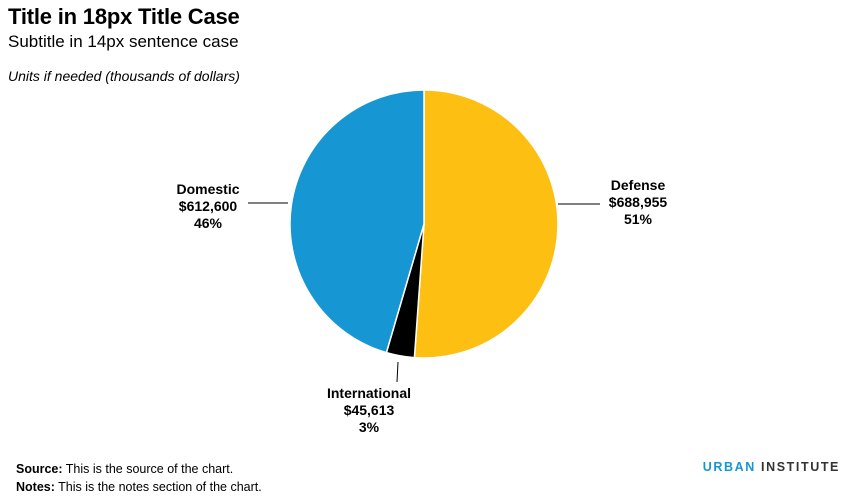  I want to click on urban-institute-logo: URBAN INSTITUTE, so click(771, 467).